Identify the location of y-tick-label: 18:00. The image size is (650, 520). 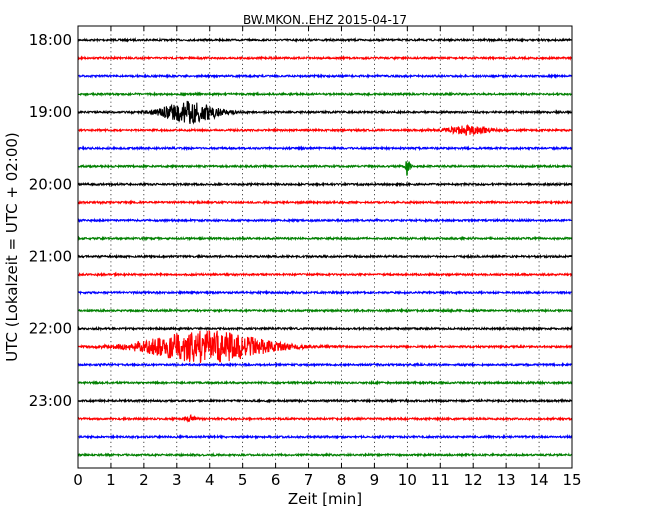
(50, 40).